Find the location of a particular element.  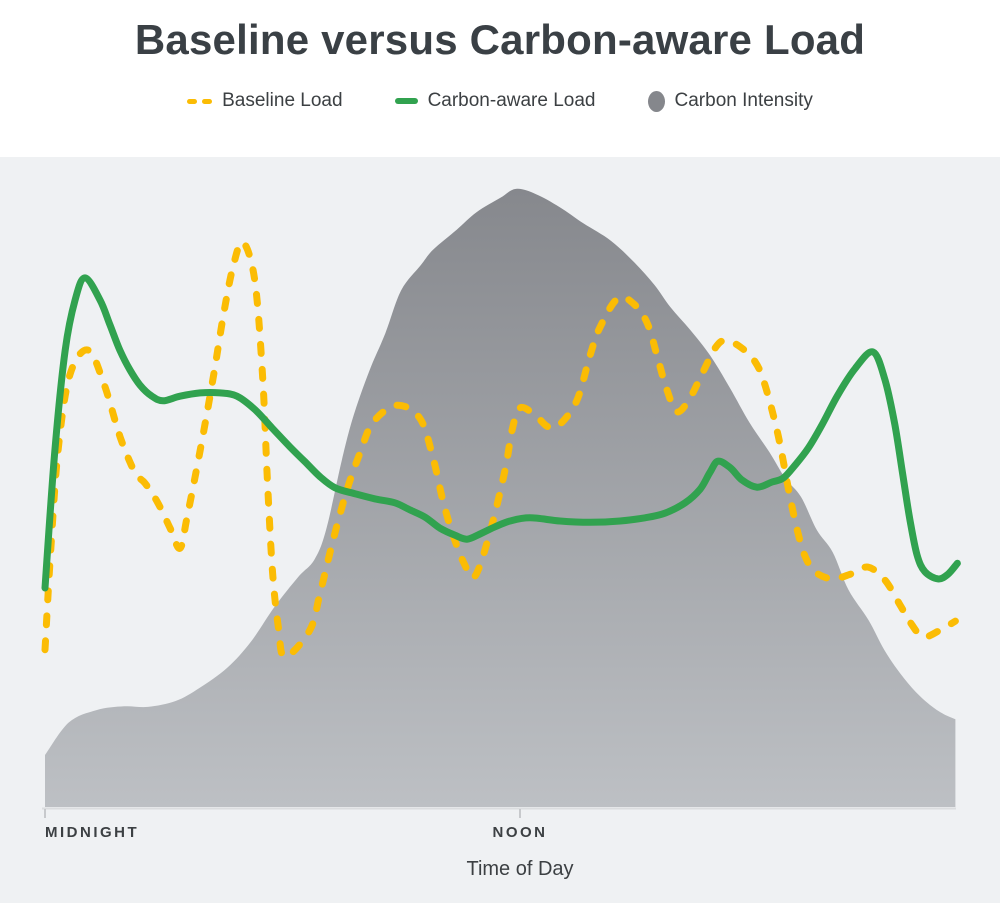

x-tick-label: NOON is located at coordinates (520, 832).